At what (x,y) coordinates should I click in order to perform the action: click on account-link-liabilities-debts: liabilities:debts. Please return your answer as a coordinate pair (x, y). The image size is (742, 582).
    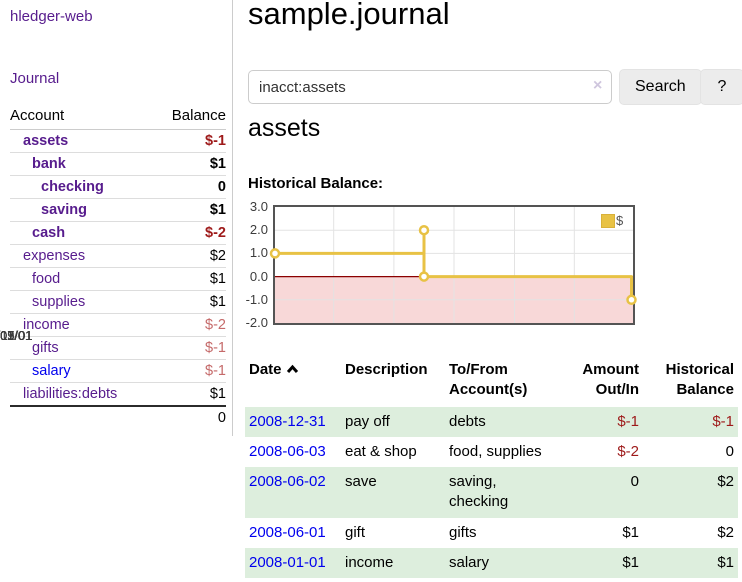
    Looking at the image, I should click on (70, 394).